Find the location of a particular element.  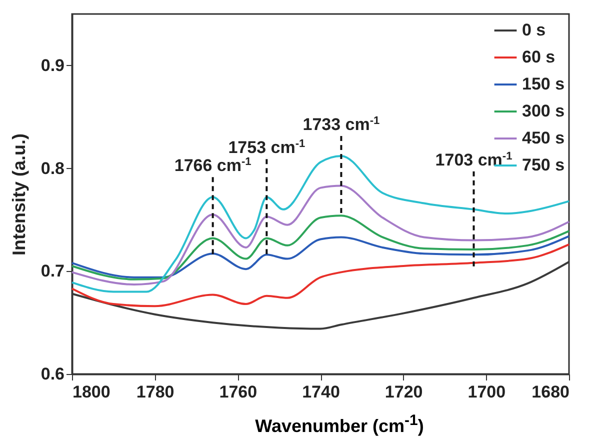

legend-label: 450 s is located at coordinates (543, 138).